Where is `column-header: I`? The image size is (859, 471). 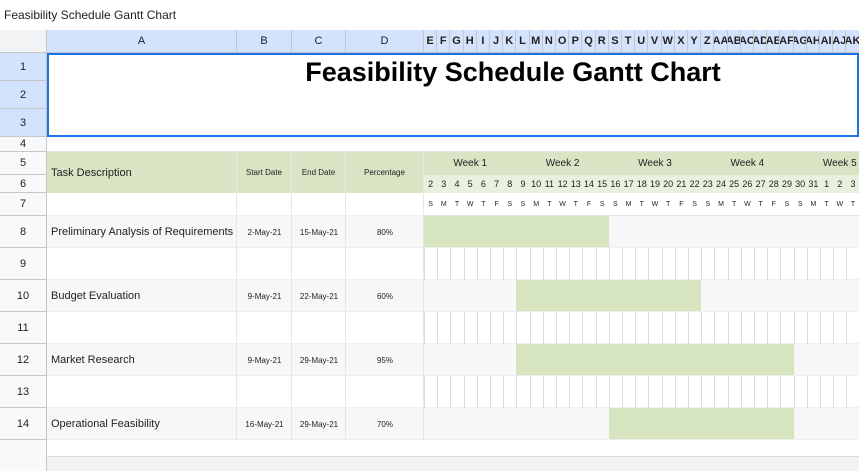
column-header: I is located at coordinates (483, 41).